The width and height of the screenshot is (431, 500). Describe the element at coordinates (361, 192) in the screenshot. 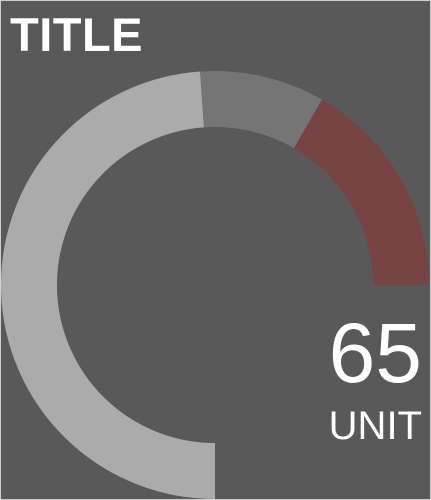

I see `gauge-alert-segment` at that location.